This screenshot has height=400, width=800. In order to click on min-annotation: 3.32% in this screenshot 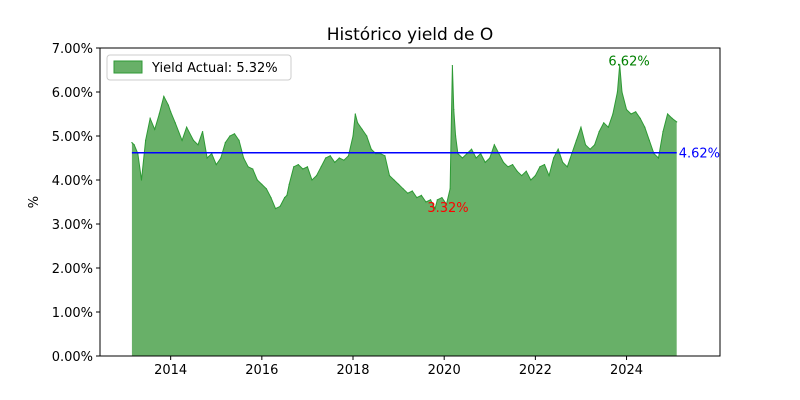, I will do `click(447, 208)`.